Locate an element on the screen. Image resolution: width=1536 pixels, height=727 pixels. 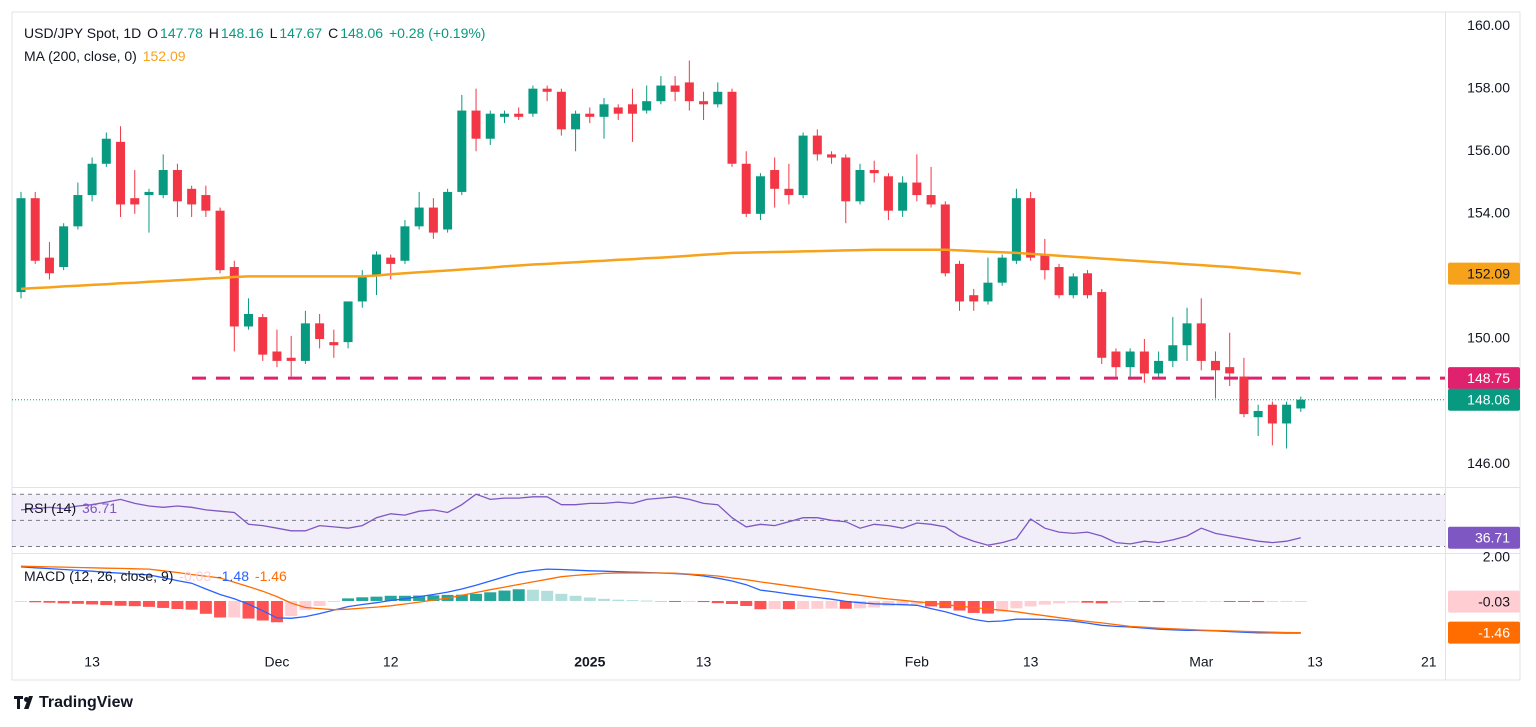
axis-badge-label: -0.03 is located at coordinates (1494, 601).